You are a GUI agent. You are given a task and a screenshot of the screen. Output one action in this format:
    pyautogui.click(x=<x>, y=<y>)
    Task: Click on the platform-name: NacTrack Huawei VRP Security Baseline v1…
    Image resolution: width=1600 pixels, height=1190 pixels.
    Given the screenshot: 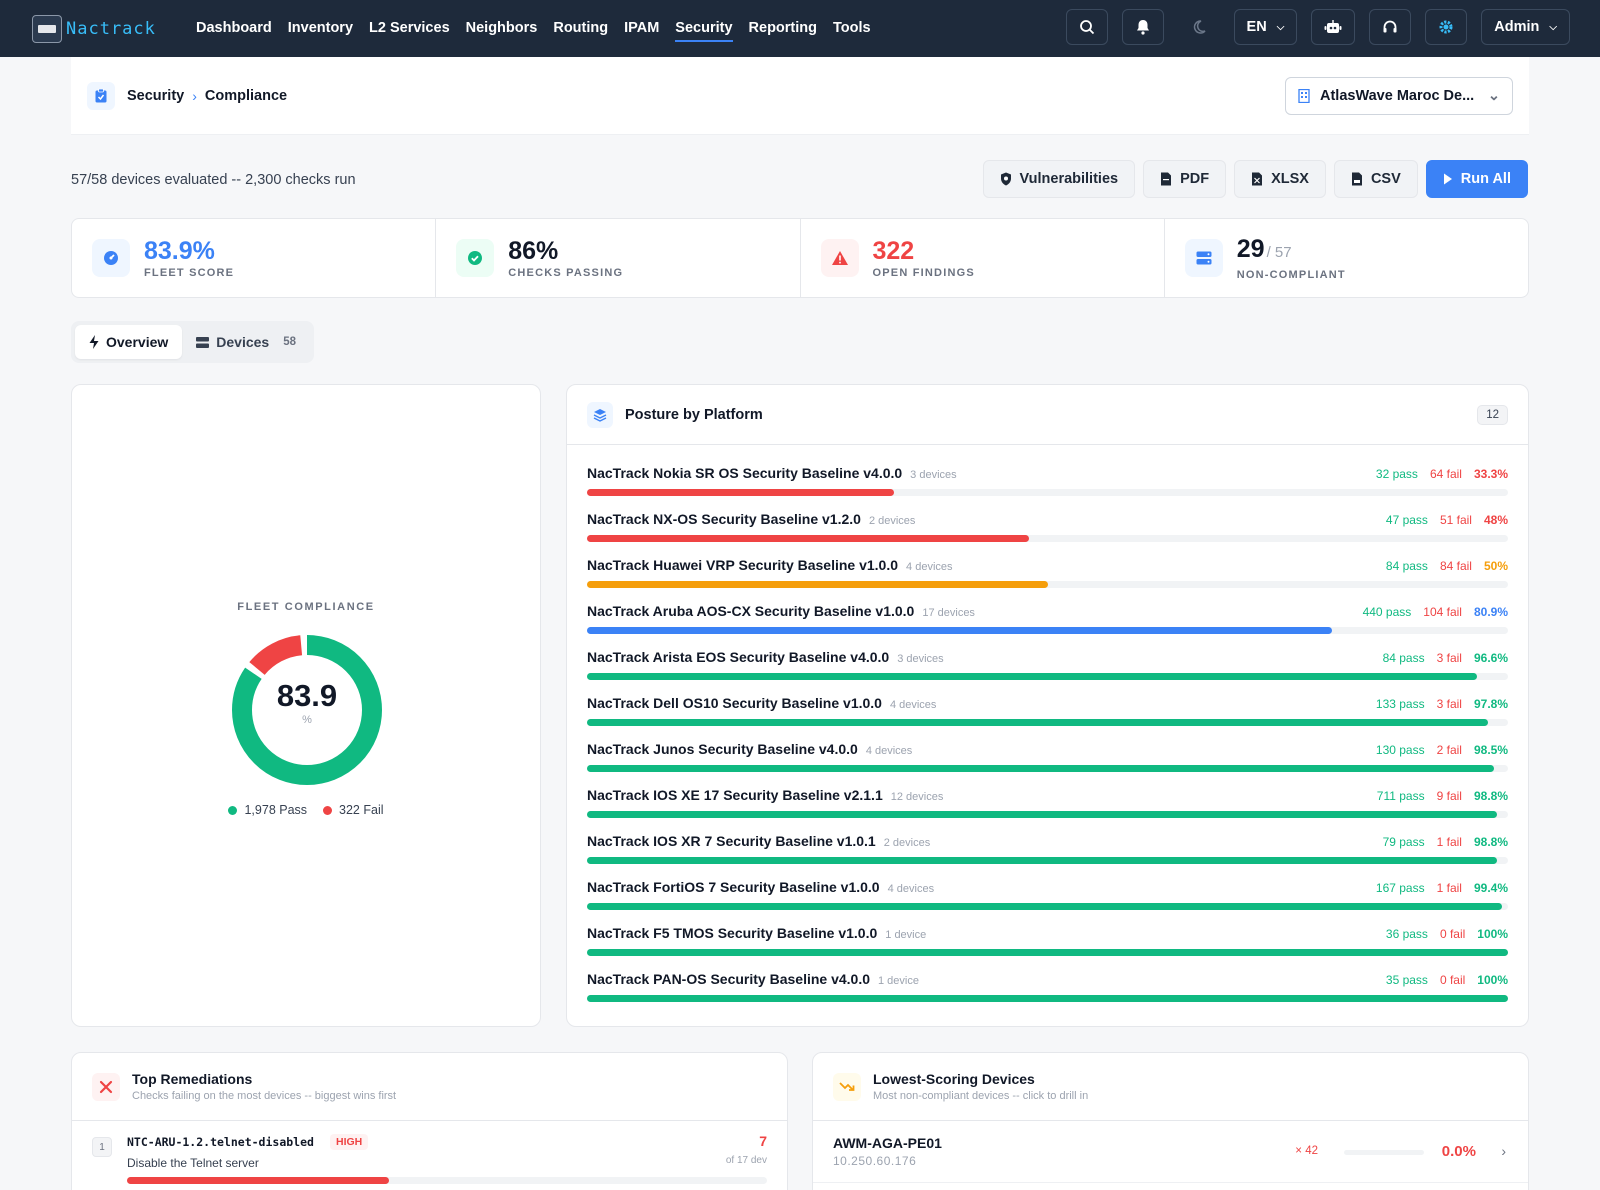 What is the action you would take?
    pyautogui.click(x=743, y=565)
    